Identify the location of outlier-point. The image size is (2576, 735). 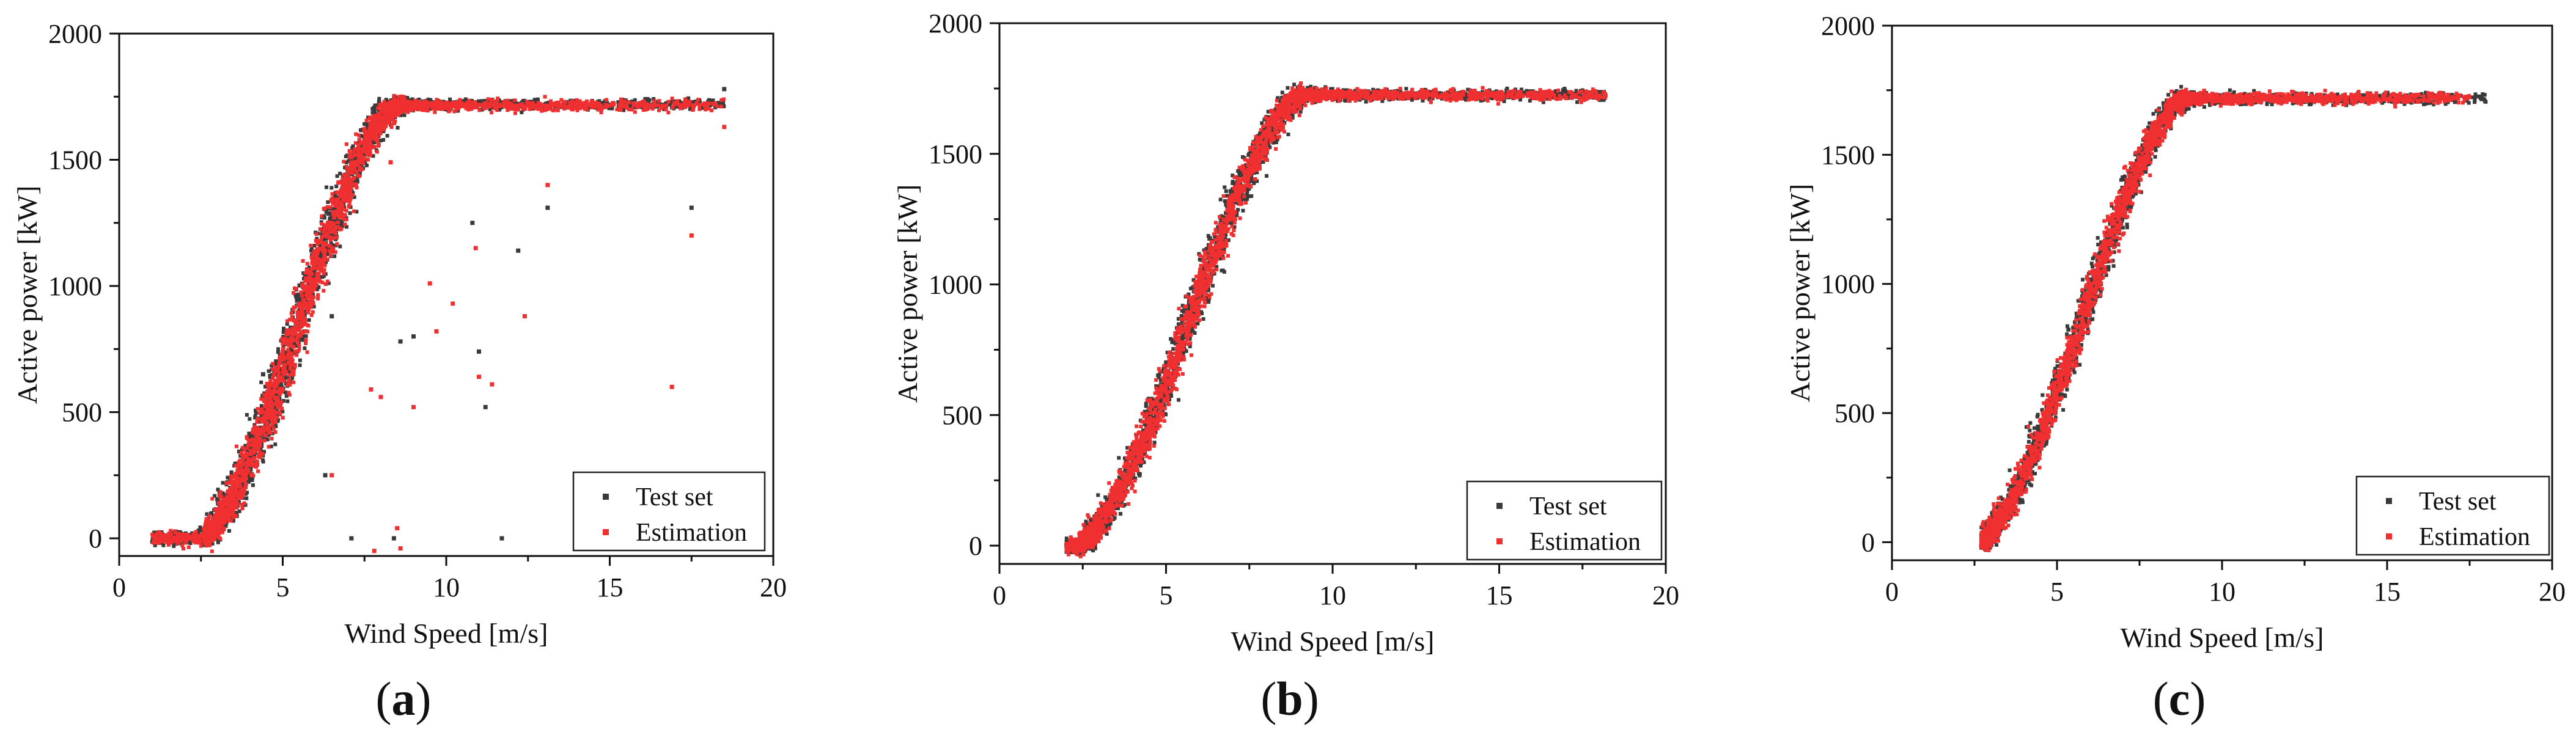
(724, 90).